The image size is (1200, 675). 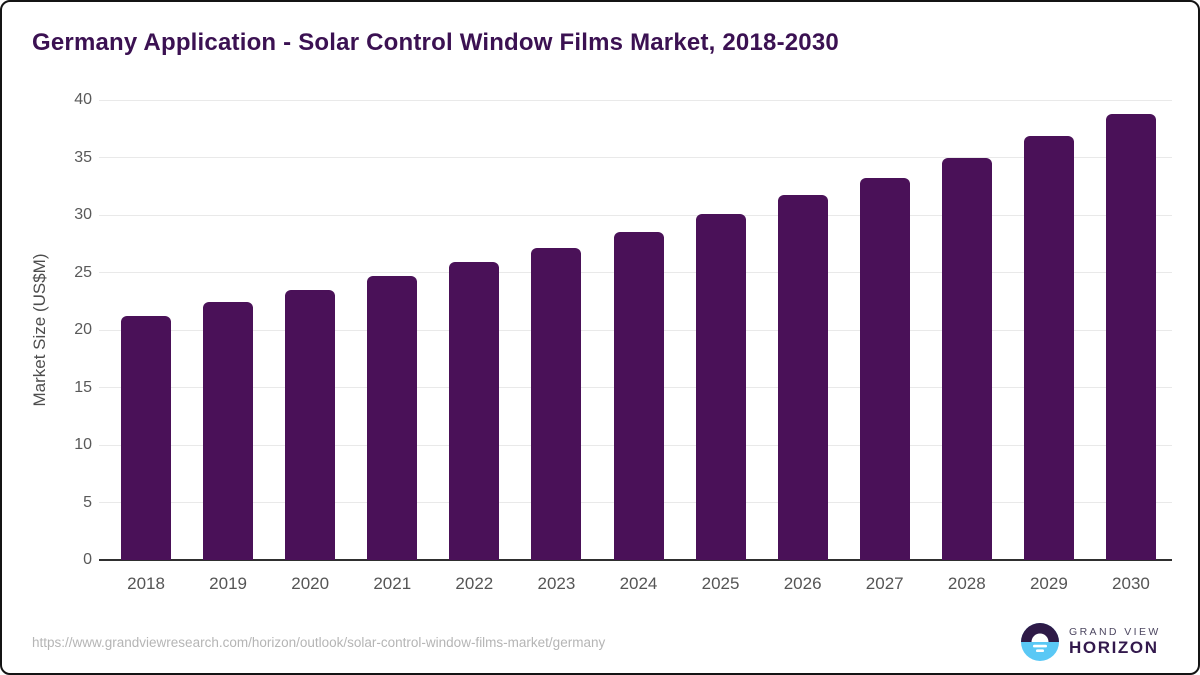 What do you see at coordinates (474, 411) in the screenshot?
I see `bar-2022` at bounding box center [474, 411].